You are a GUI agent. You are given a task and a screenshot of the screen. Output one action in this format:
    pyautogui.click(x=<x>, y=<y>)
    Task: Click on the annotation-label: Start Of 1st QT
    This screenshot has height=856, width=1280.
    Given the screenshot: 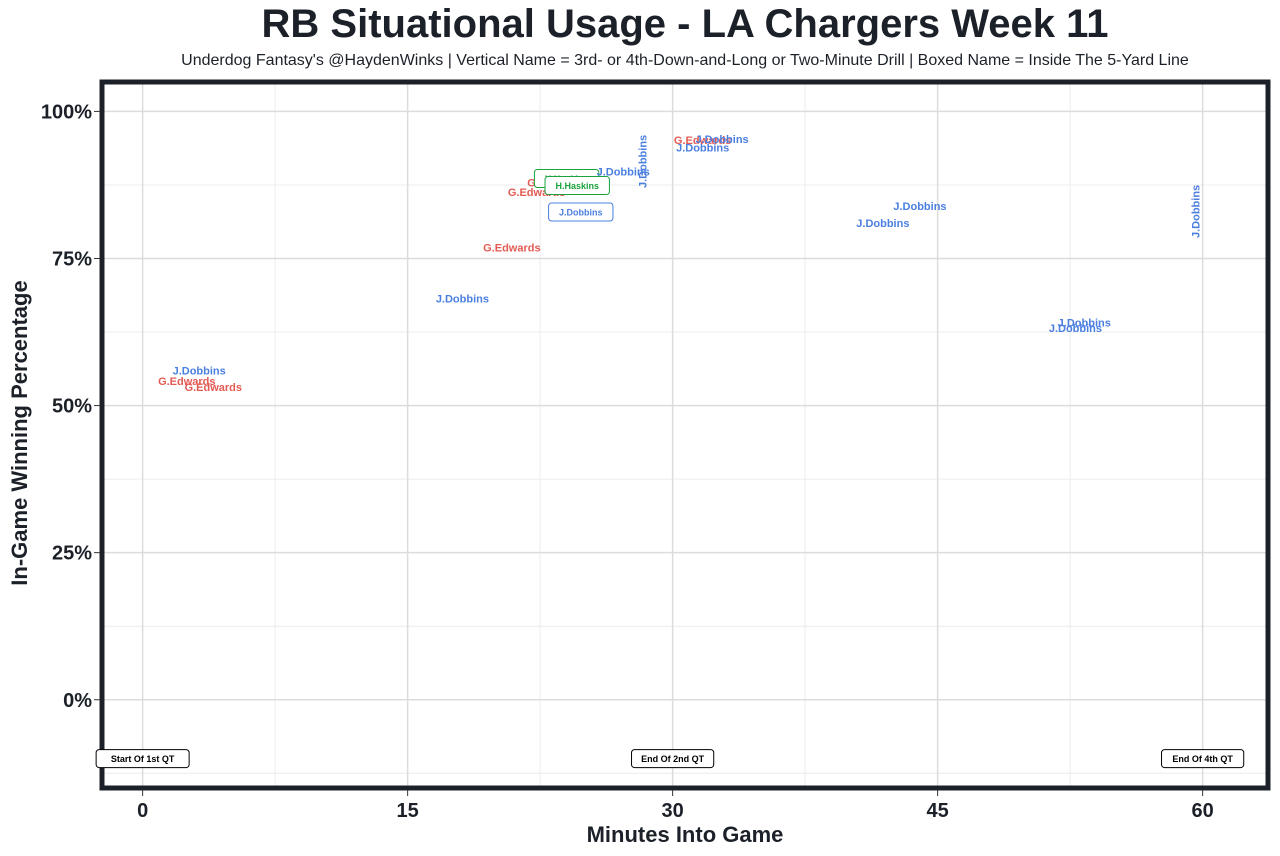 What is the action you would take?
    pyautogui.click(x=143, y=759)
    